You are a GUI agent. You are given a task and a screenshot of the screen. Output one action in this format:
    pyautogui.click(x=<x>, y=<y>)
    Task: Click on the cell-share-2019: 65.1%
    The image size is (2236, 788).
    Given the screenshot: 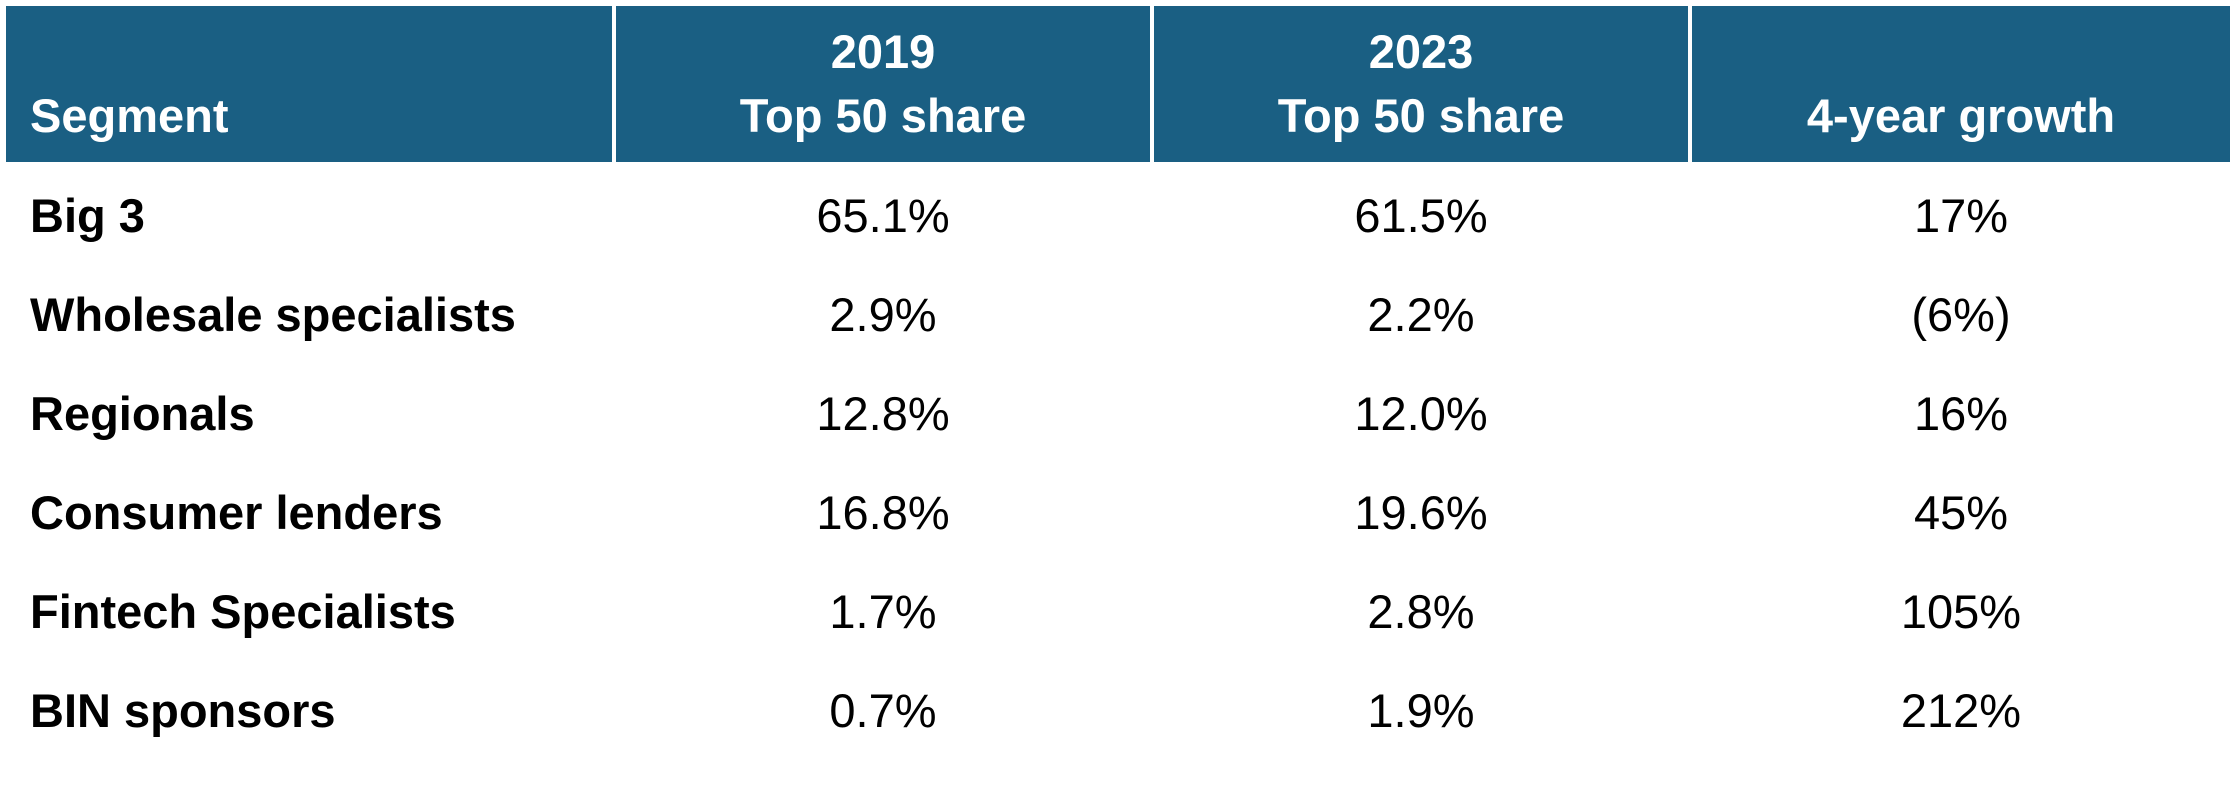 What is the action you would take?
    pyautogui.click(x=883, y=215)
    